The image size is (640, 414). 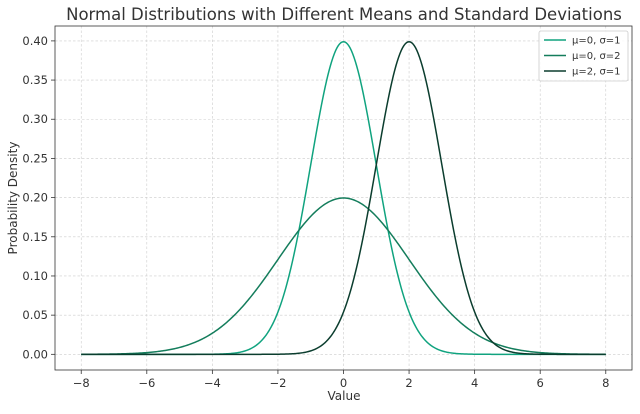 I want to click on x-tick-label: −4, so click(x=212, y=383).